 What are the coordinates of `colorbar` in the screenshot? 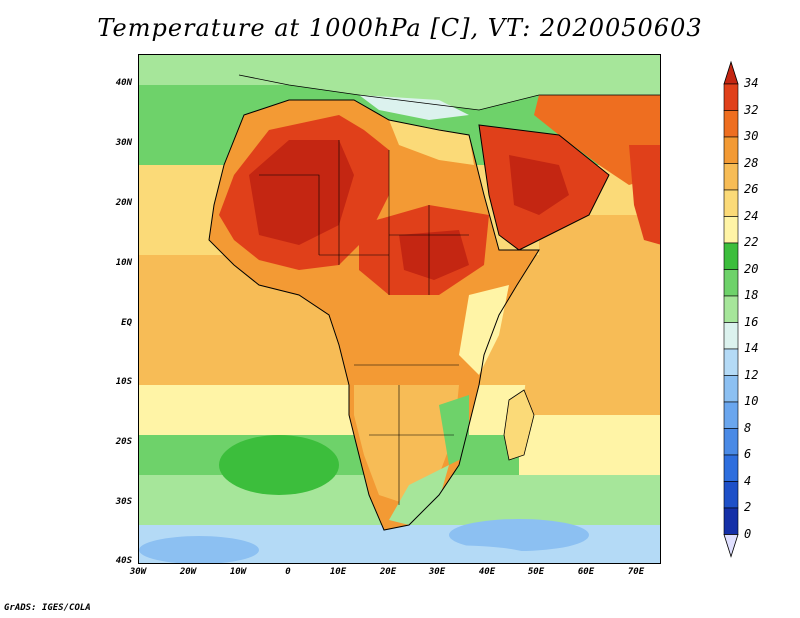 It's located at (731, 309).